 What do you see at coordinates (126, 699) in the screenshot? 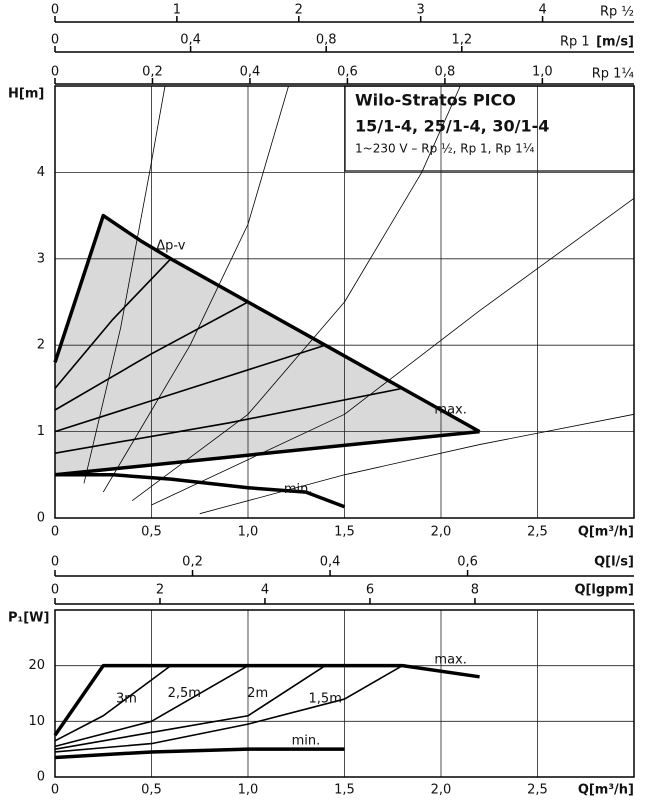
I see `annotation: 3m` at bounding box center [126, 699].